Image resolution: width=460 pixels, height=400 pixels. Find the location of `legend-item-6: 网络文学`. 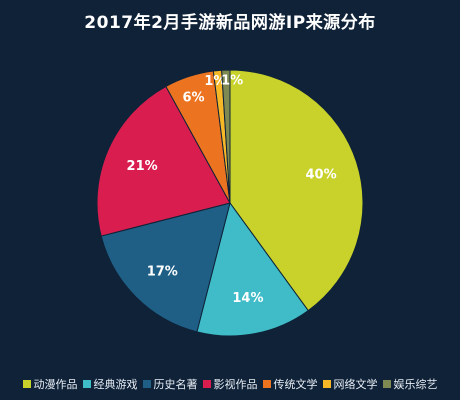

legend-item-6: 网络文学 is located at coordinates (350, 384).